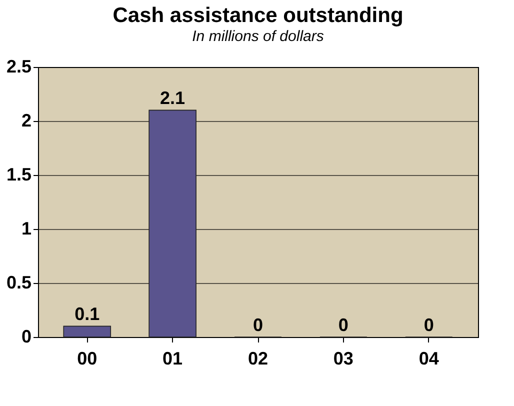 The image size is (514, 406). I want to click on data-label: 2.1, so click(173, 98).